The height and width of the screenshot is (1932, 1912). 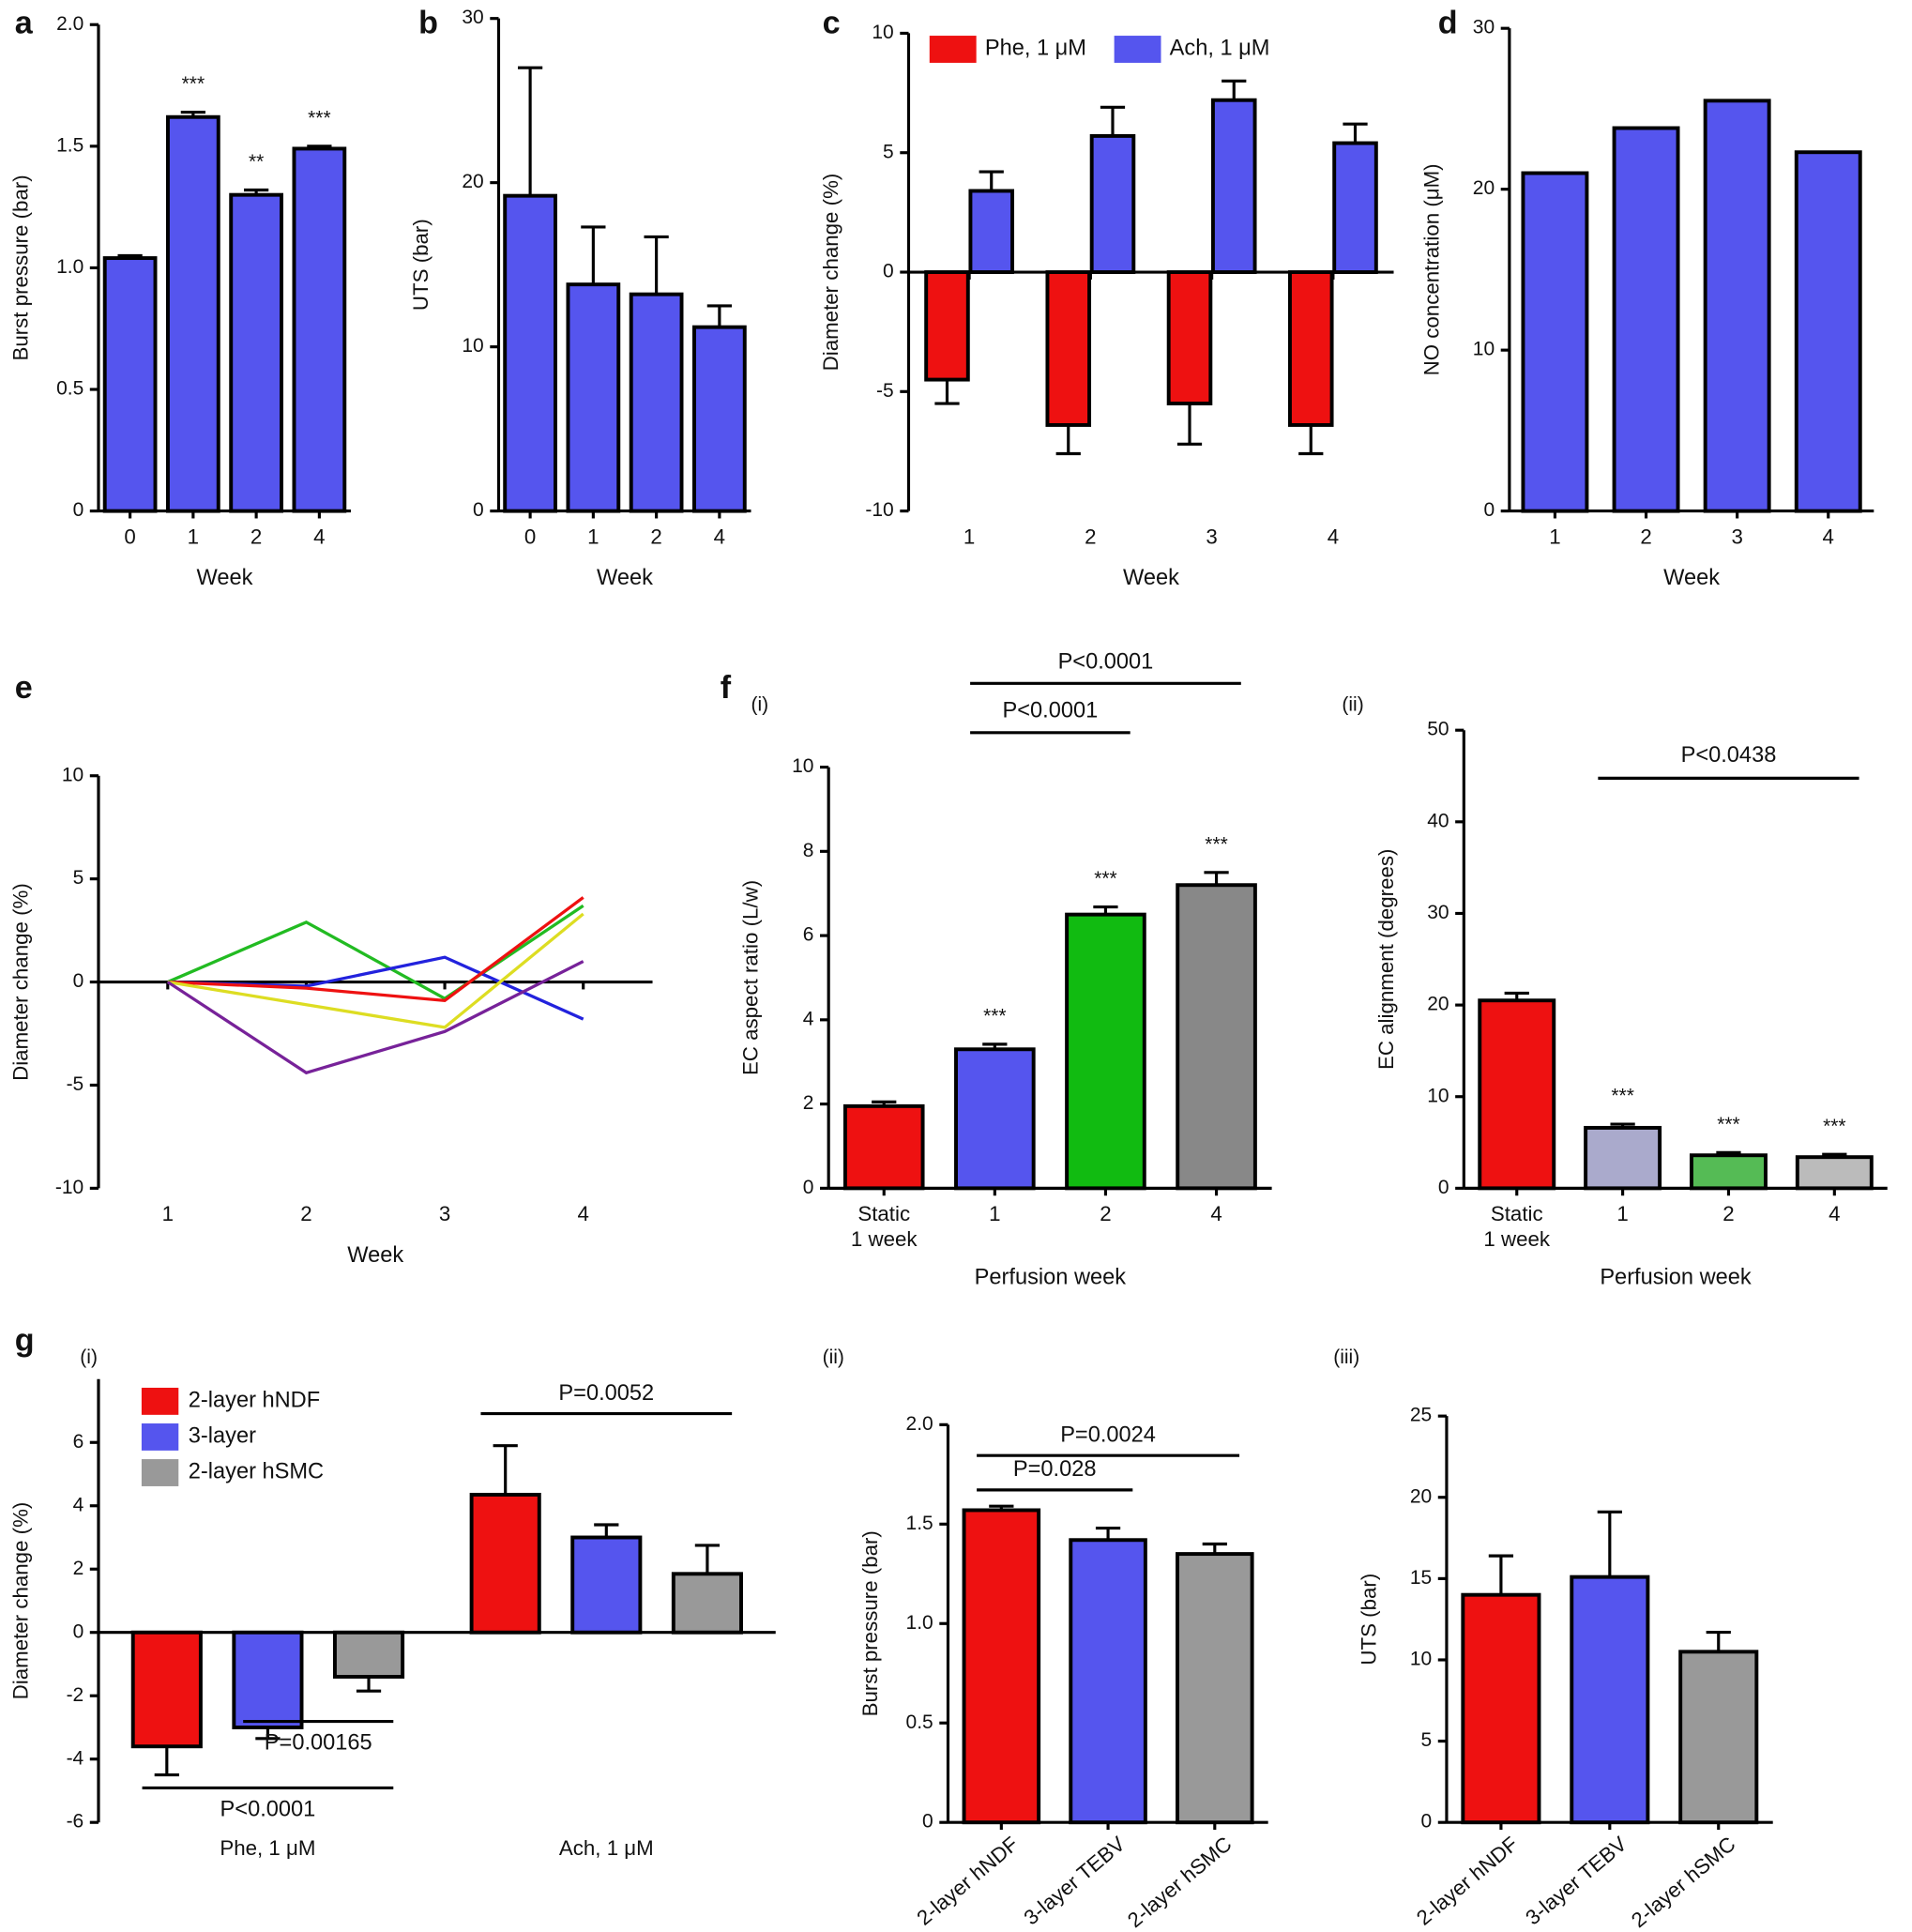 I want to click on y-axis-label: Diameter change (%), so click(x=21, y=982).